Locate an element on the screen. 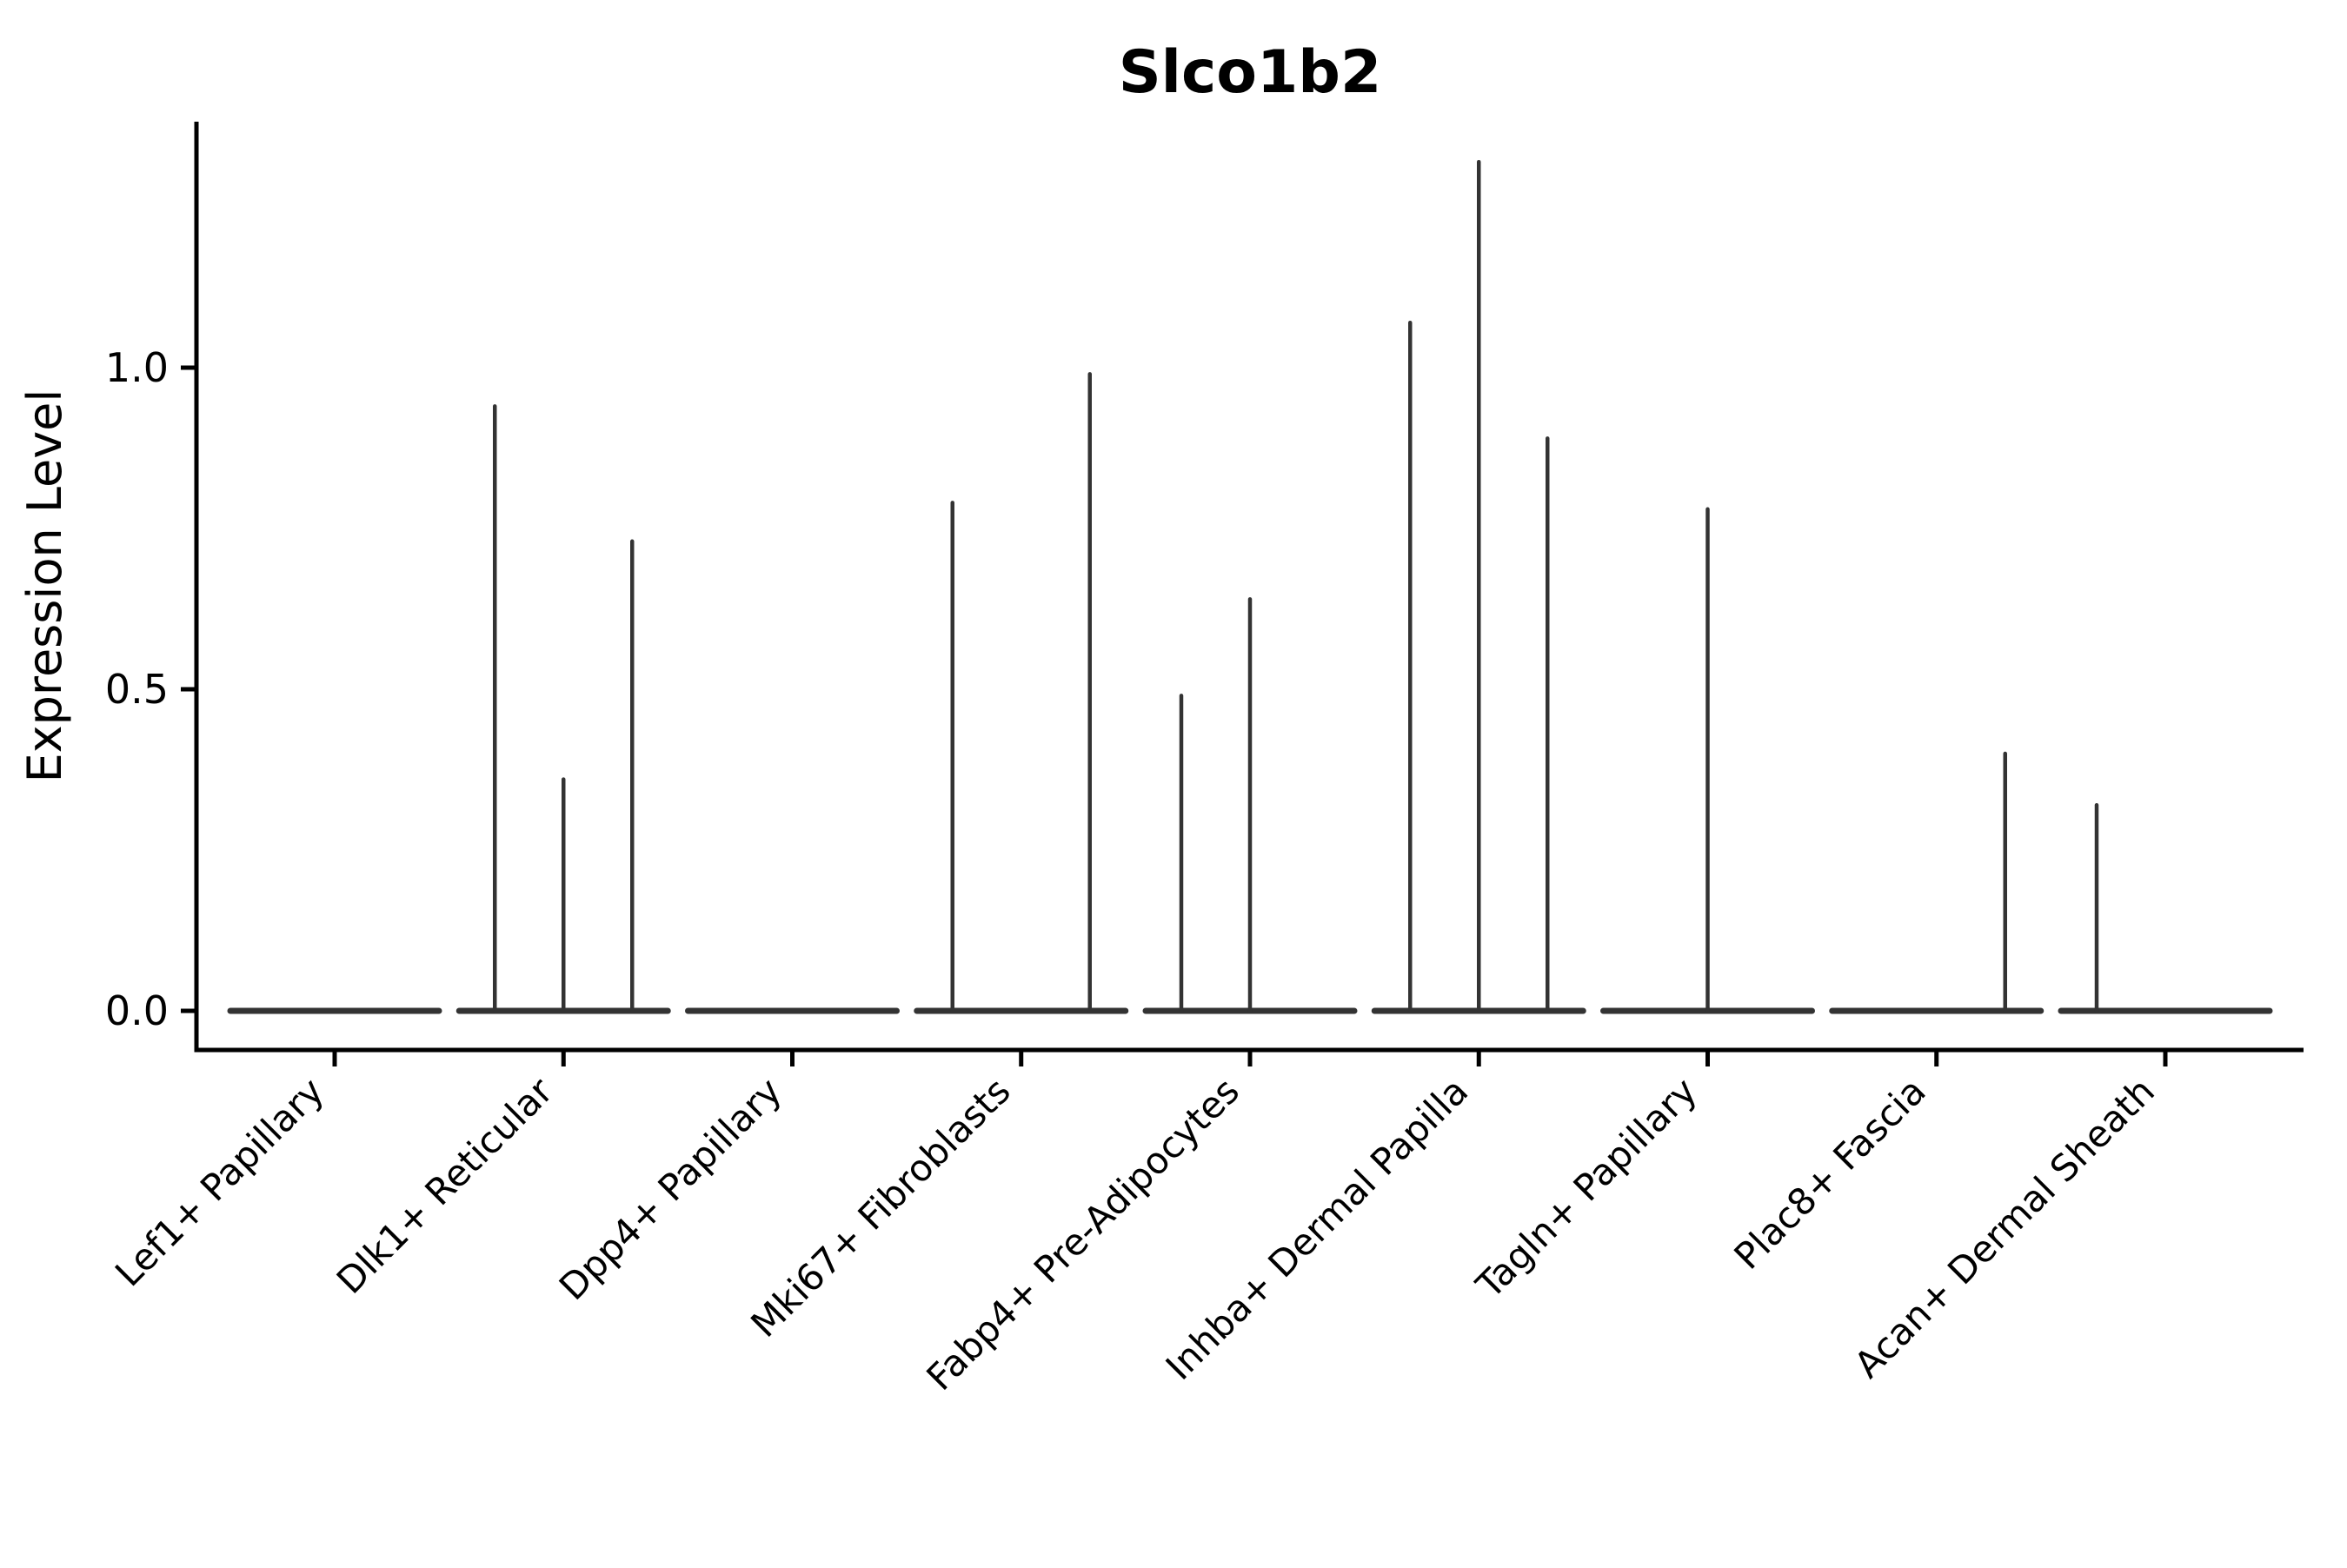  chart-title: Slco1b2 is located at coordinates (1250, 72).